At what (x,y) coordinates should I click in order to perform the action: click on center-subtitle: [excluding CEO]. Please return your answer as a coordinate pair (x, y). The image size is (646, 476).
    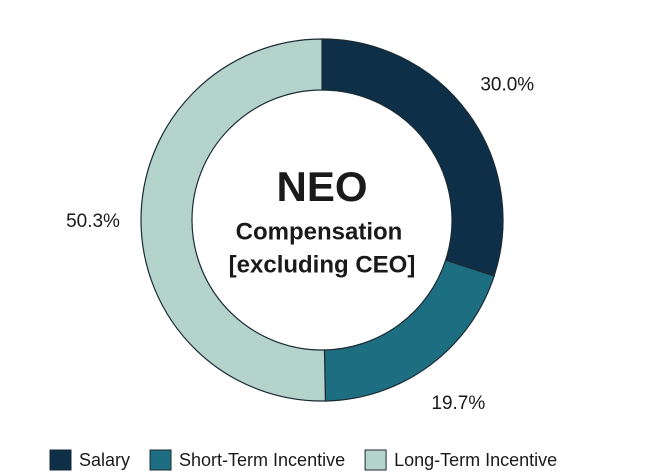
    Looking at the image, I should click on (322, 264).